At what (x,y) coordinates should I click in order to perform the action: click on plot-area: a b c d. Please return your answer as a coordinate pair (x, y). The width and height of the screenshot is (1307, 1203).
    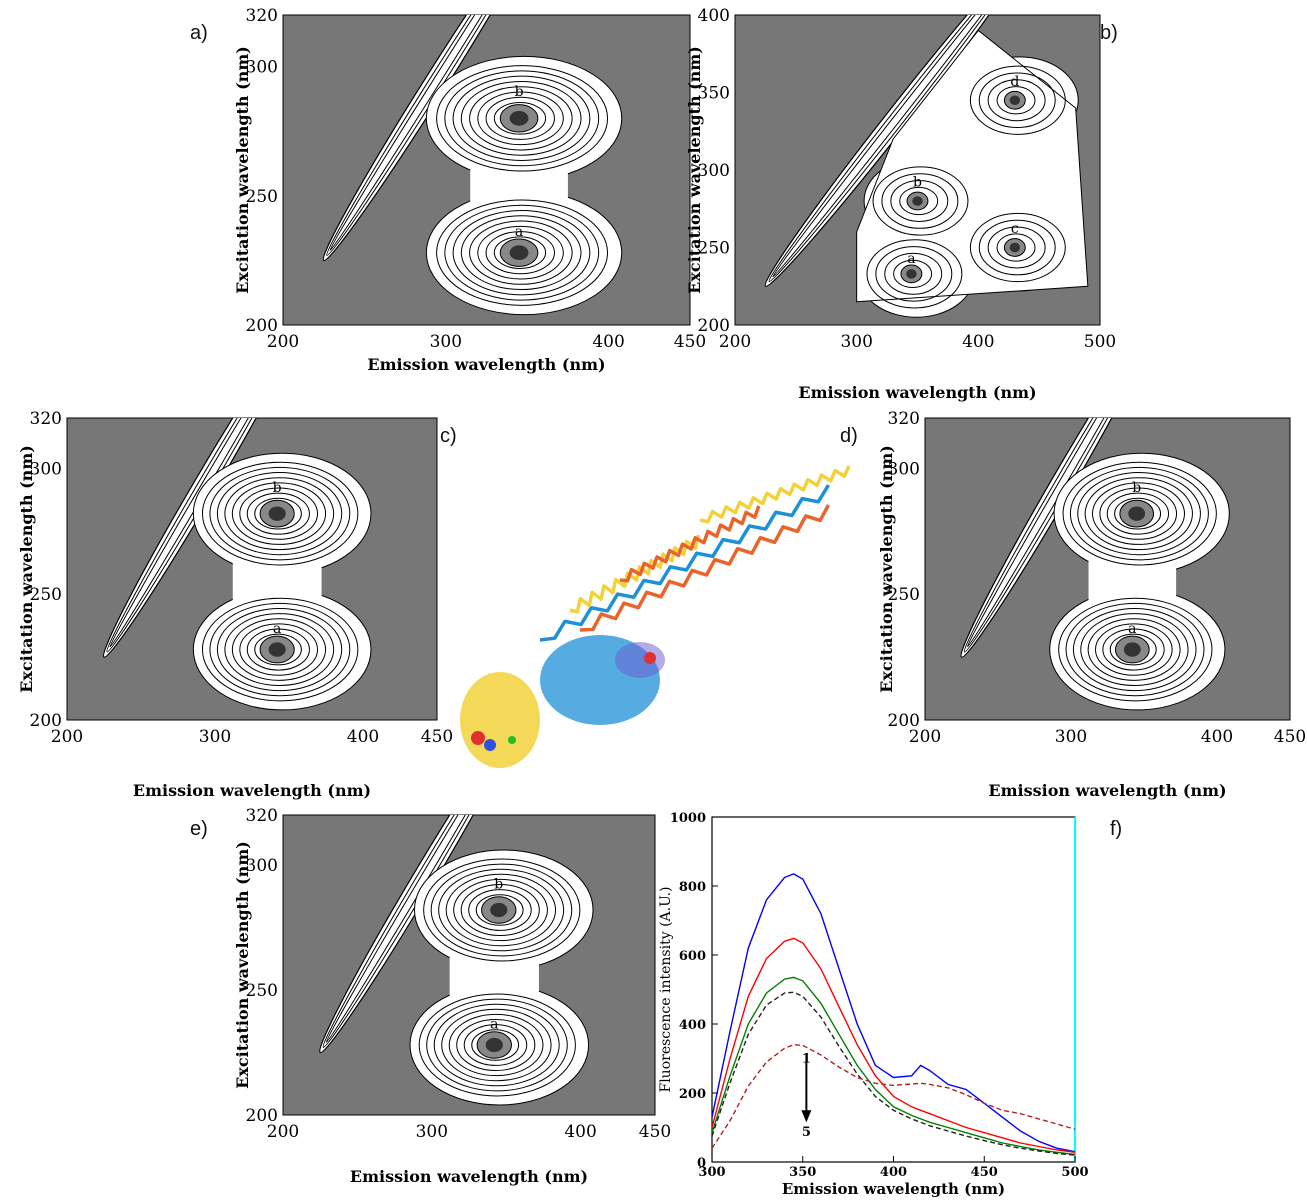
    Looking at the image, I should click on (926, 166).